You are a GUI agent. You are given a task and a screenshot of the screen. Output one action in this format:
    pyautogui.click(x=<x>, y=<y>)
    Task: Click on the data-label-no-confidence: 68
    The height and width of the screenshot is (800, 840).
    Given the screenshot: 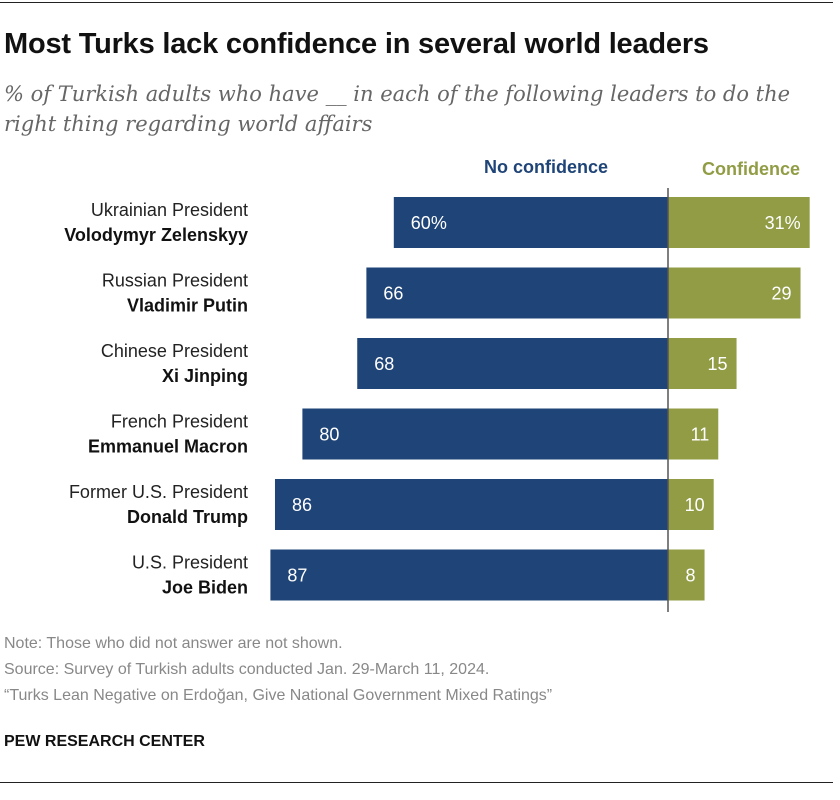 What is the action you would take?
    pyautogui.click(x=384, y=364)
    